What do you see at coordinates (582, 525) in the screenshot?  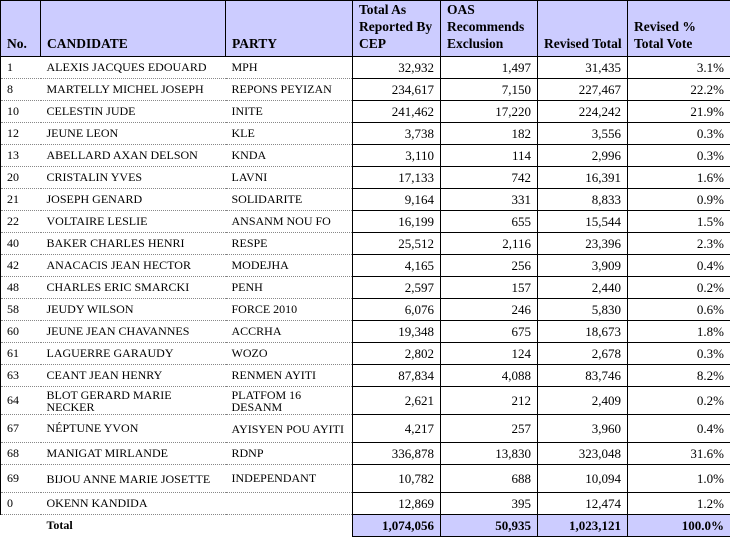 I see `total-revised: 1,023,121` at bounding box center [582, 525].